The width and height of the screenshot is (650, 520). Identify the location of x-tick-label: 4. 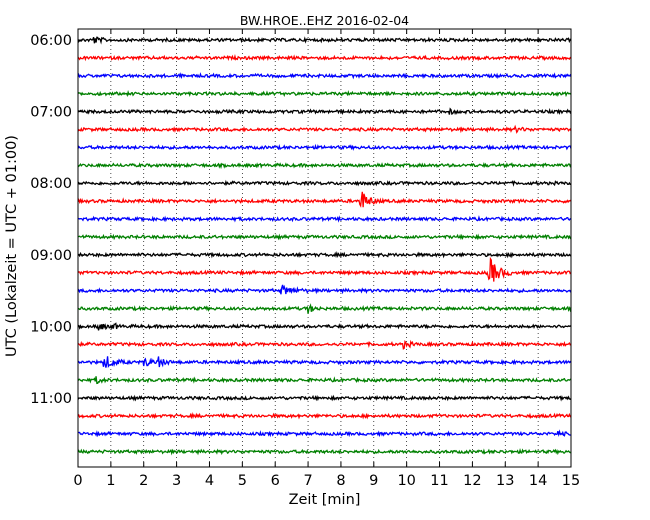
(209, 481).